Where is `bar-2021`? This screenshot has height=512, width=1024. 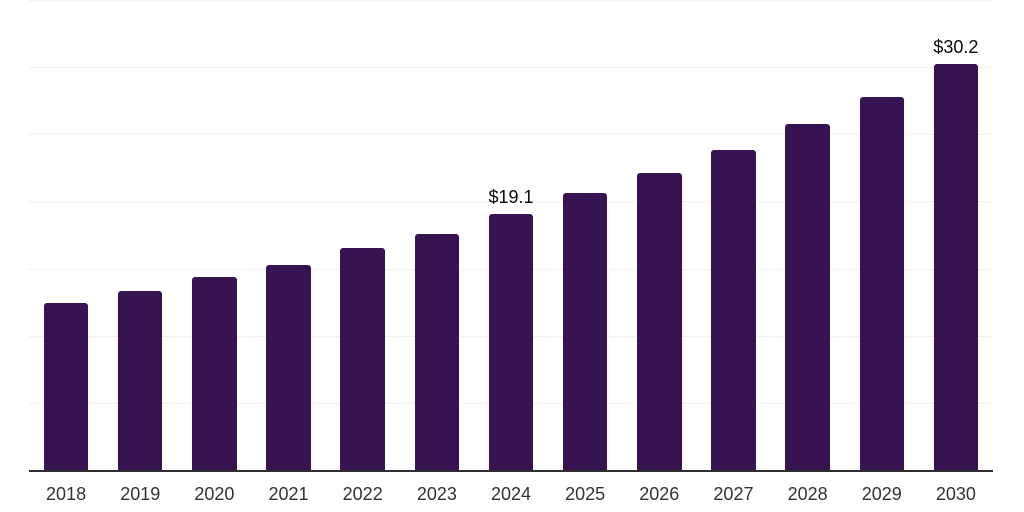 bar-2021 is located at coordinates (288, 367).